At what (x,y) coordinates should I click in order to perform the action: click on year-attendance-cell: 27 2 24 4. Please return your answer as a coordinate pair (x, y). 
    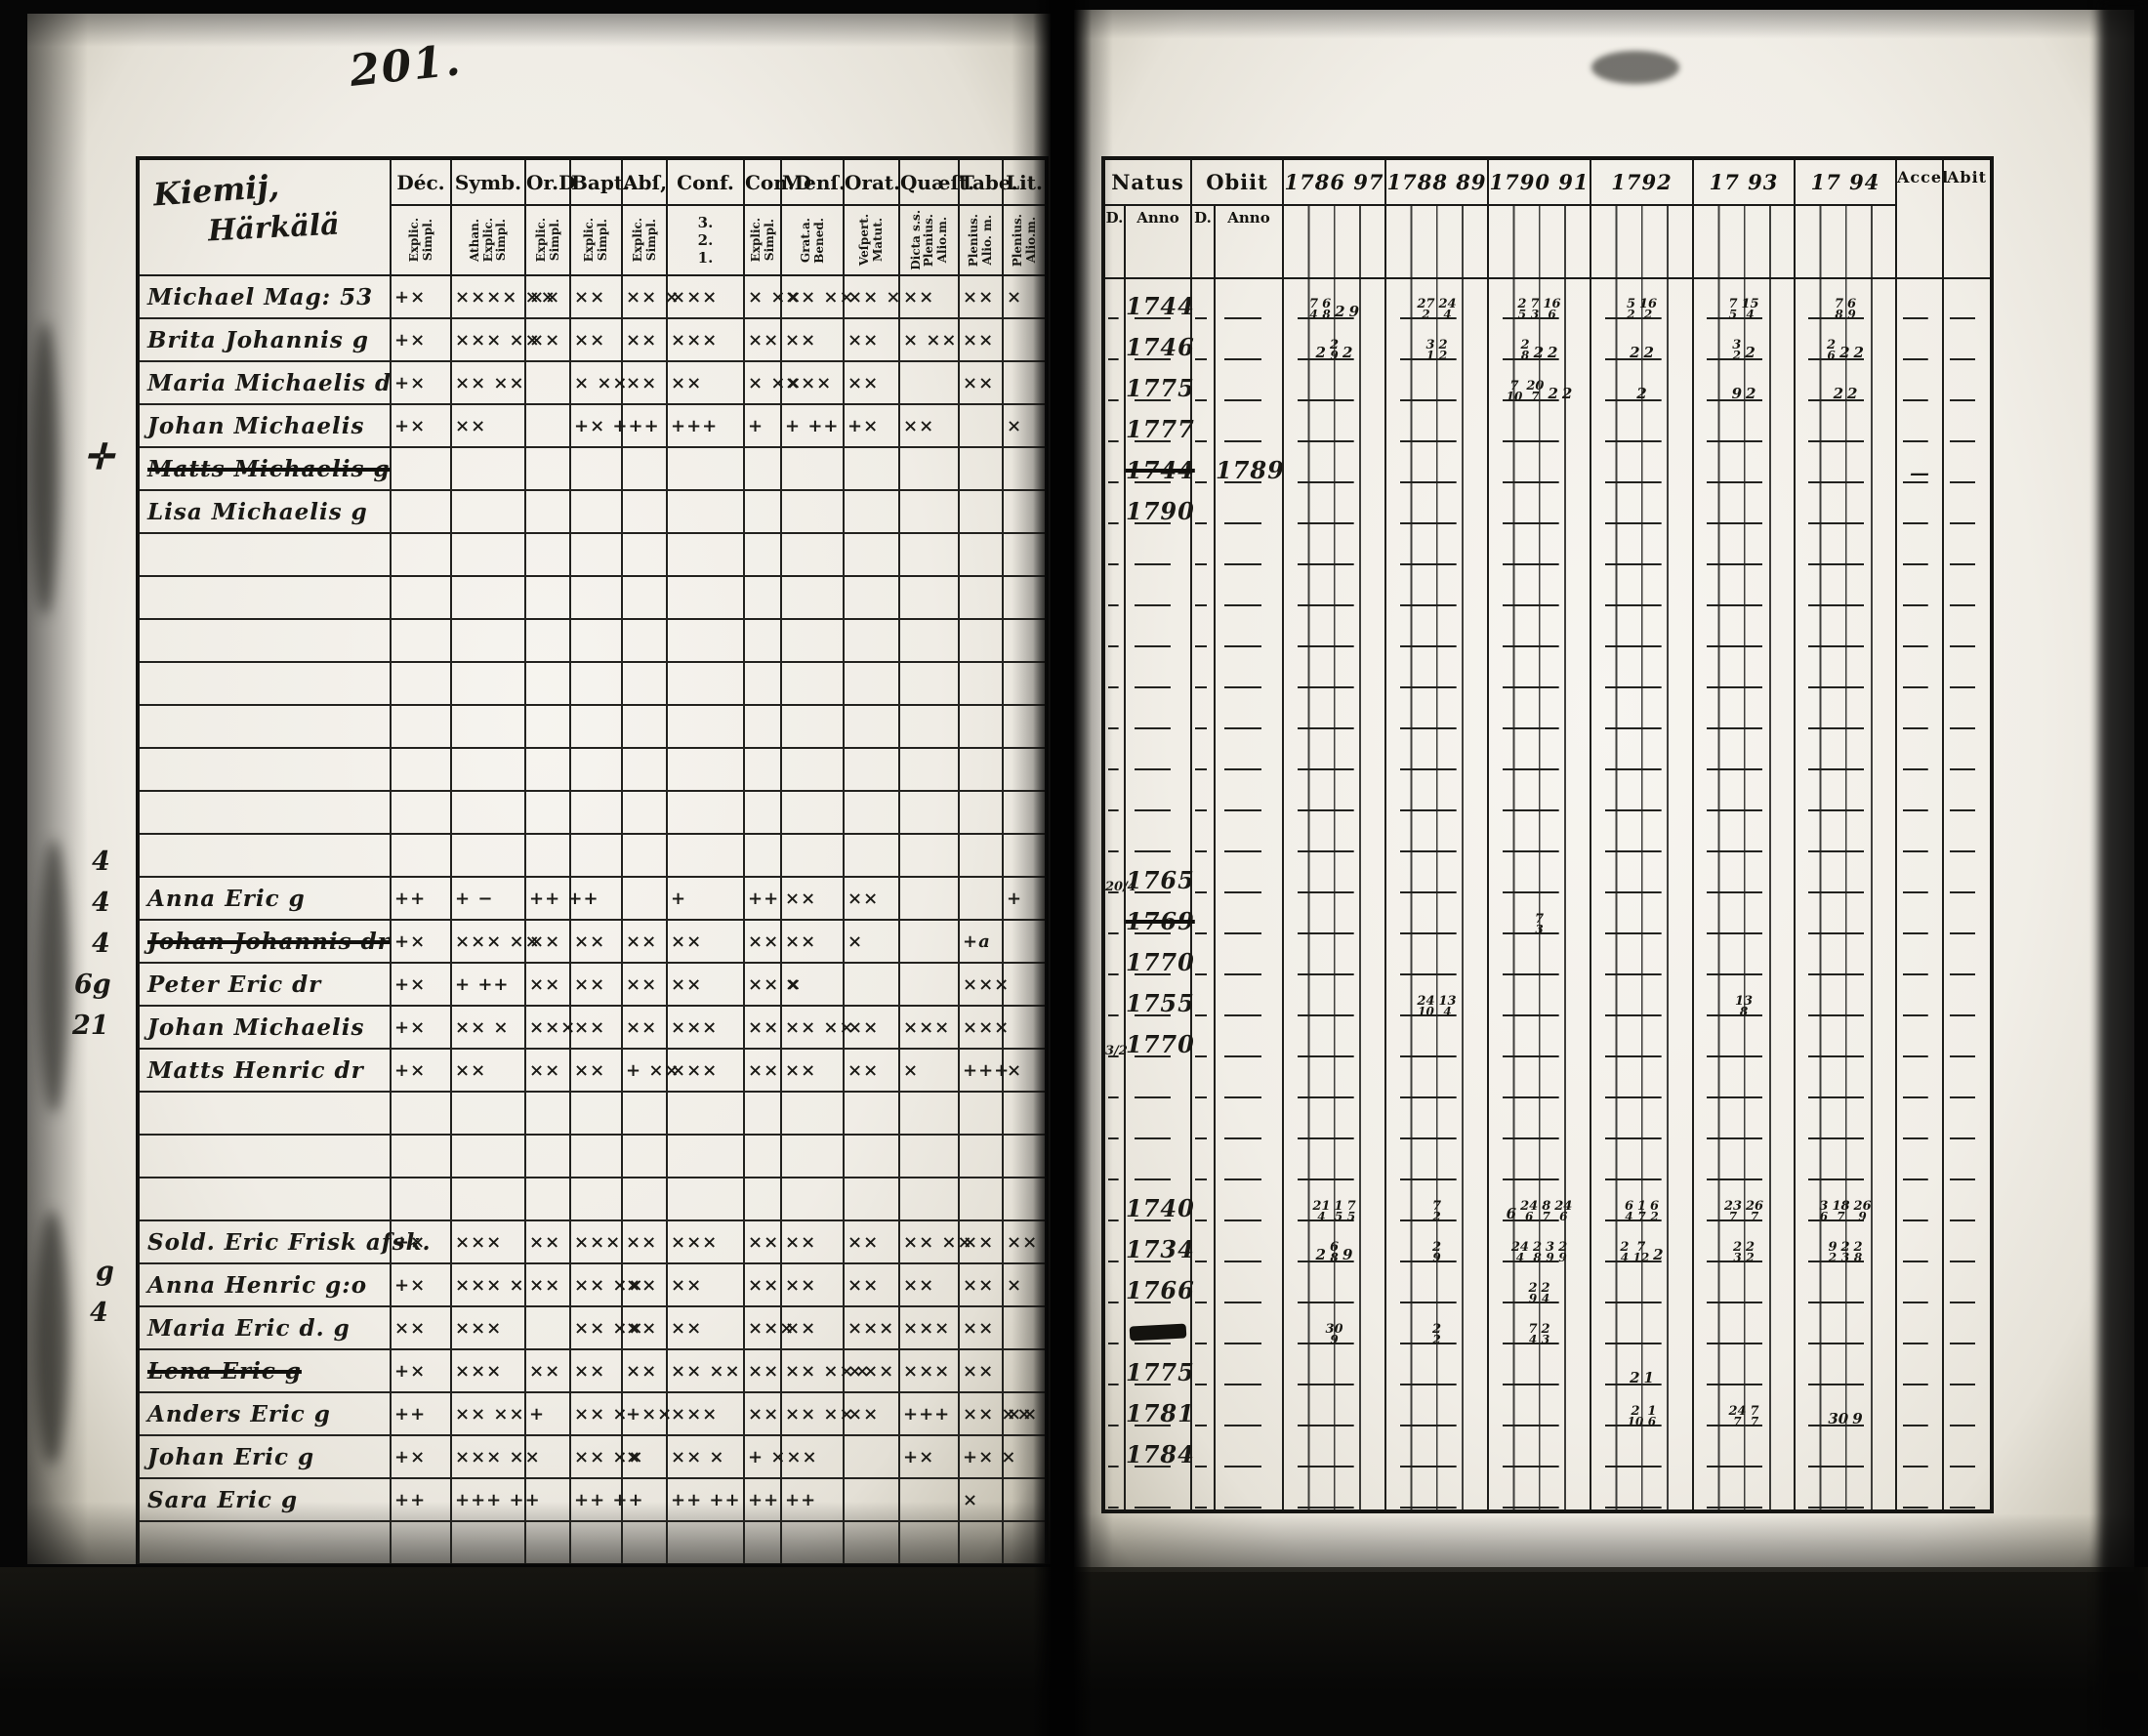
    Looking at the image, I should click on (1437, 299).